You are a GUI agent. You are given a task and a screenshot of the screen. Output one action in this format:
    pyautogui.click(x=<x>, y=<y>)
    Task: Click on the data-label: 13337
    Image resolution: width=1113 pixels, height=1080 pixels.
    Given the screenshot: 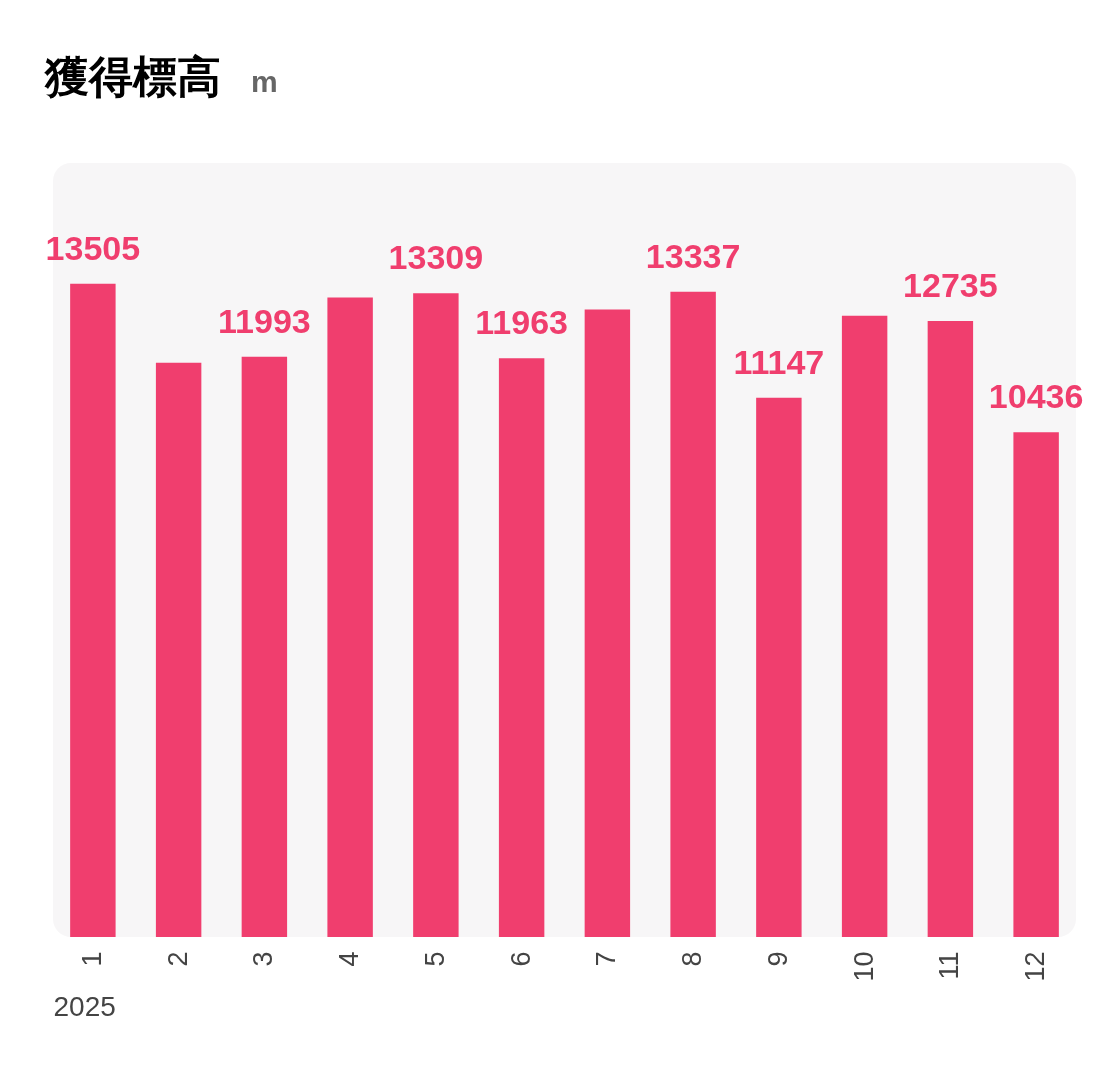 What is the action you would take?
    pyautogui.click(x=693, y=255)
    